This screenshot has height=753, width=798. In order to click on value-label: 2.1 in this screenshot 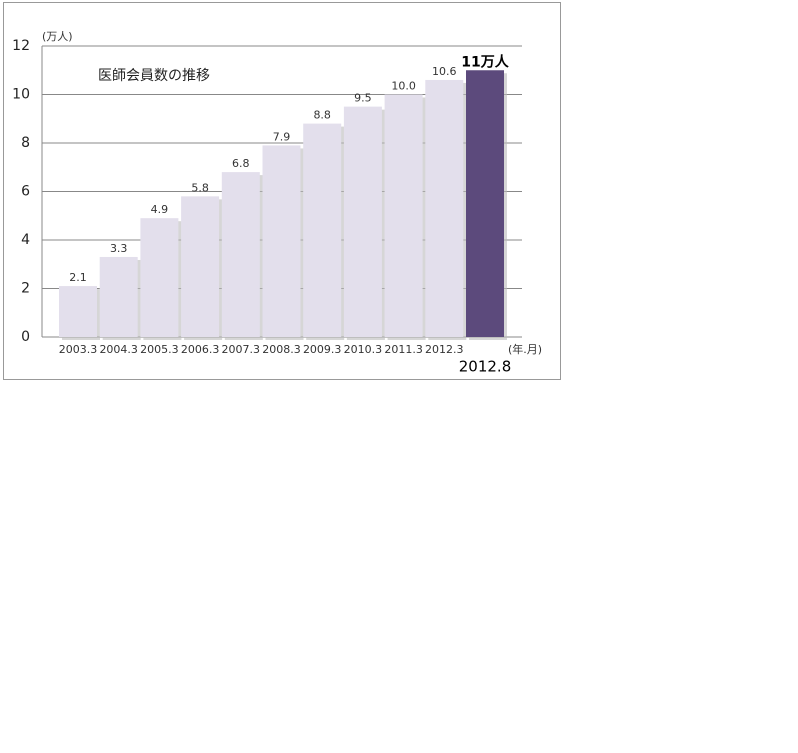, I will do `click(78, 277)`.